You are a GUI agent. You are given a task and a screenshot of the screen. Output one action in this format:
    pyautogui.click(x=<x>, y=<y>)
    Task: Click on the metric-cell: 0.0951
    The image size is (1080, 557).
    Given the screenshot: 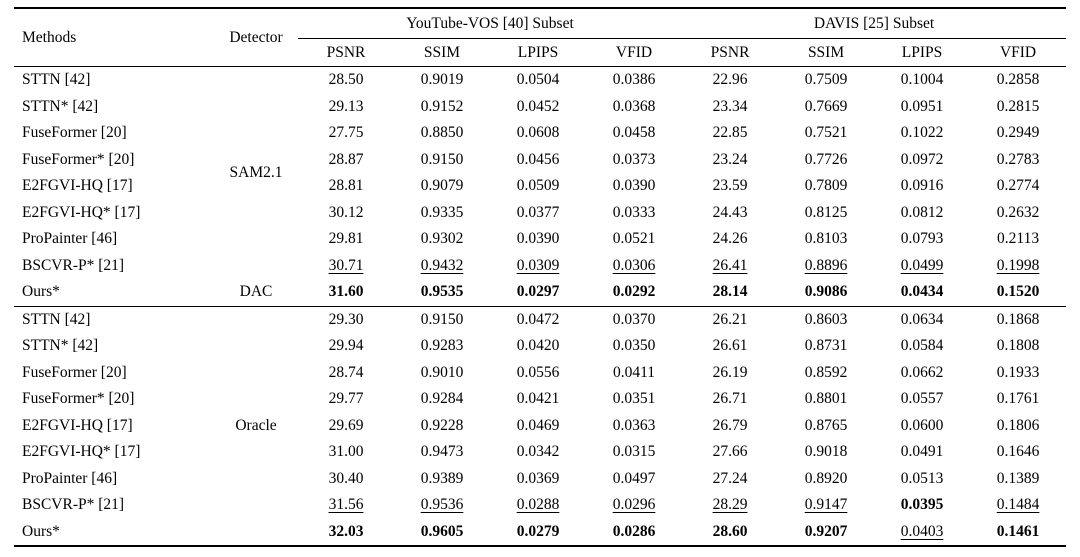 What is the action you would take?
    pyautogui.click(x=922, y=106)
    